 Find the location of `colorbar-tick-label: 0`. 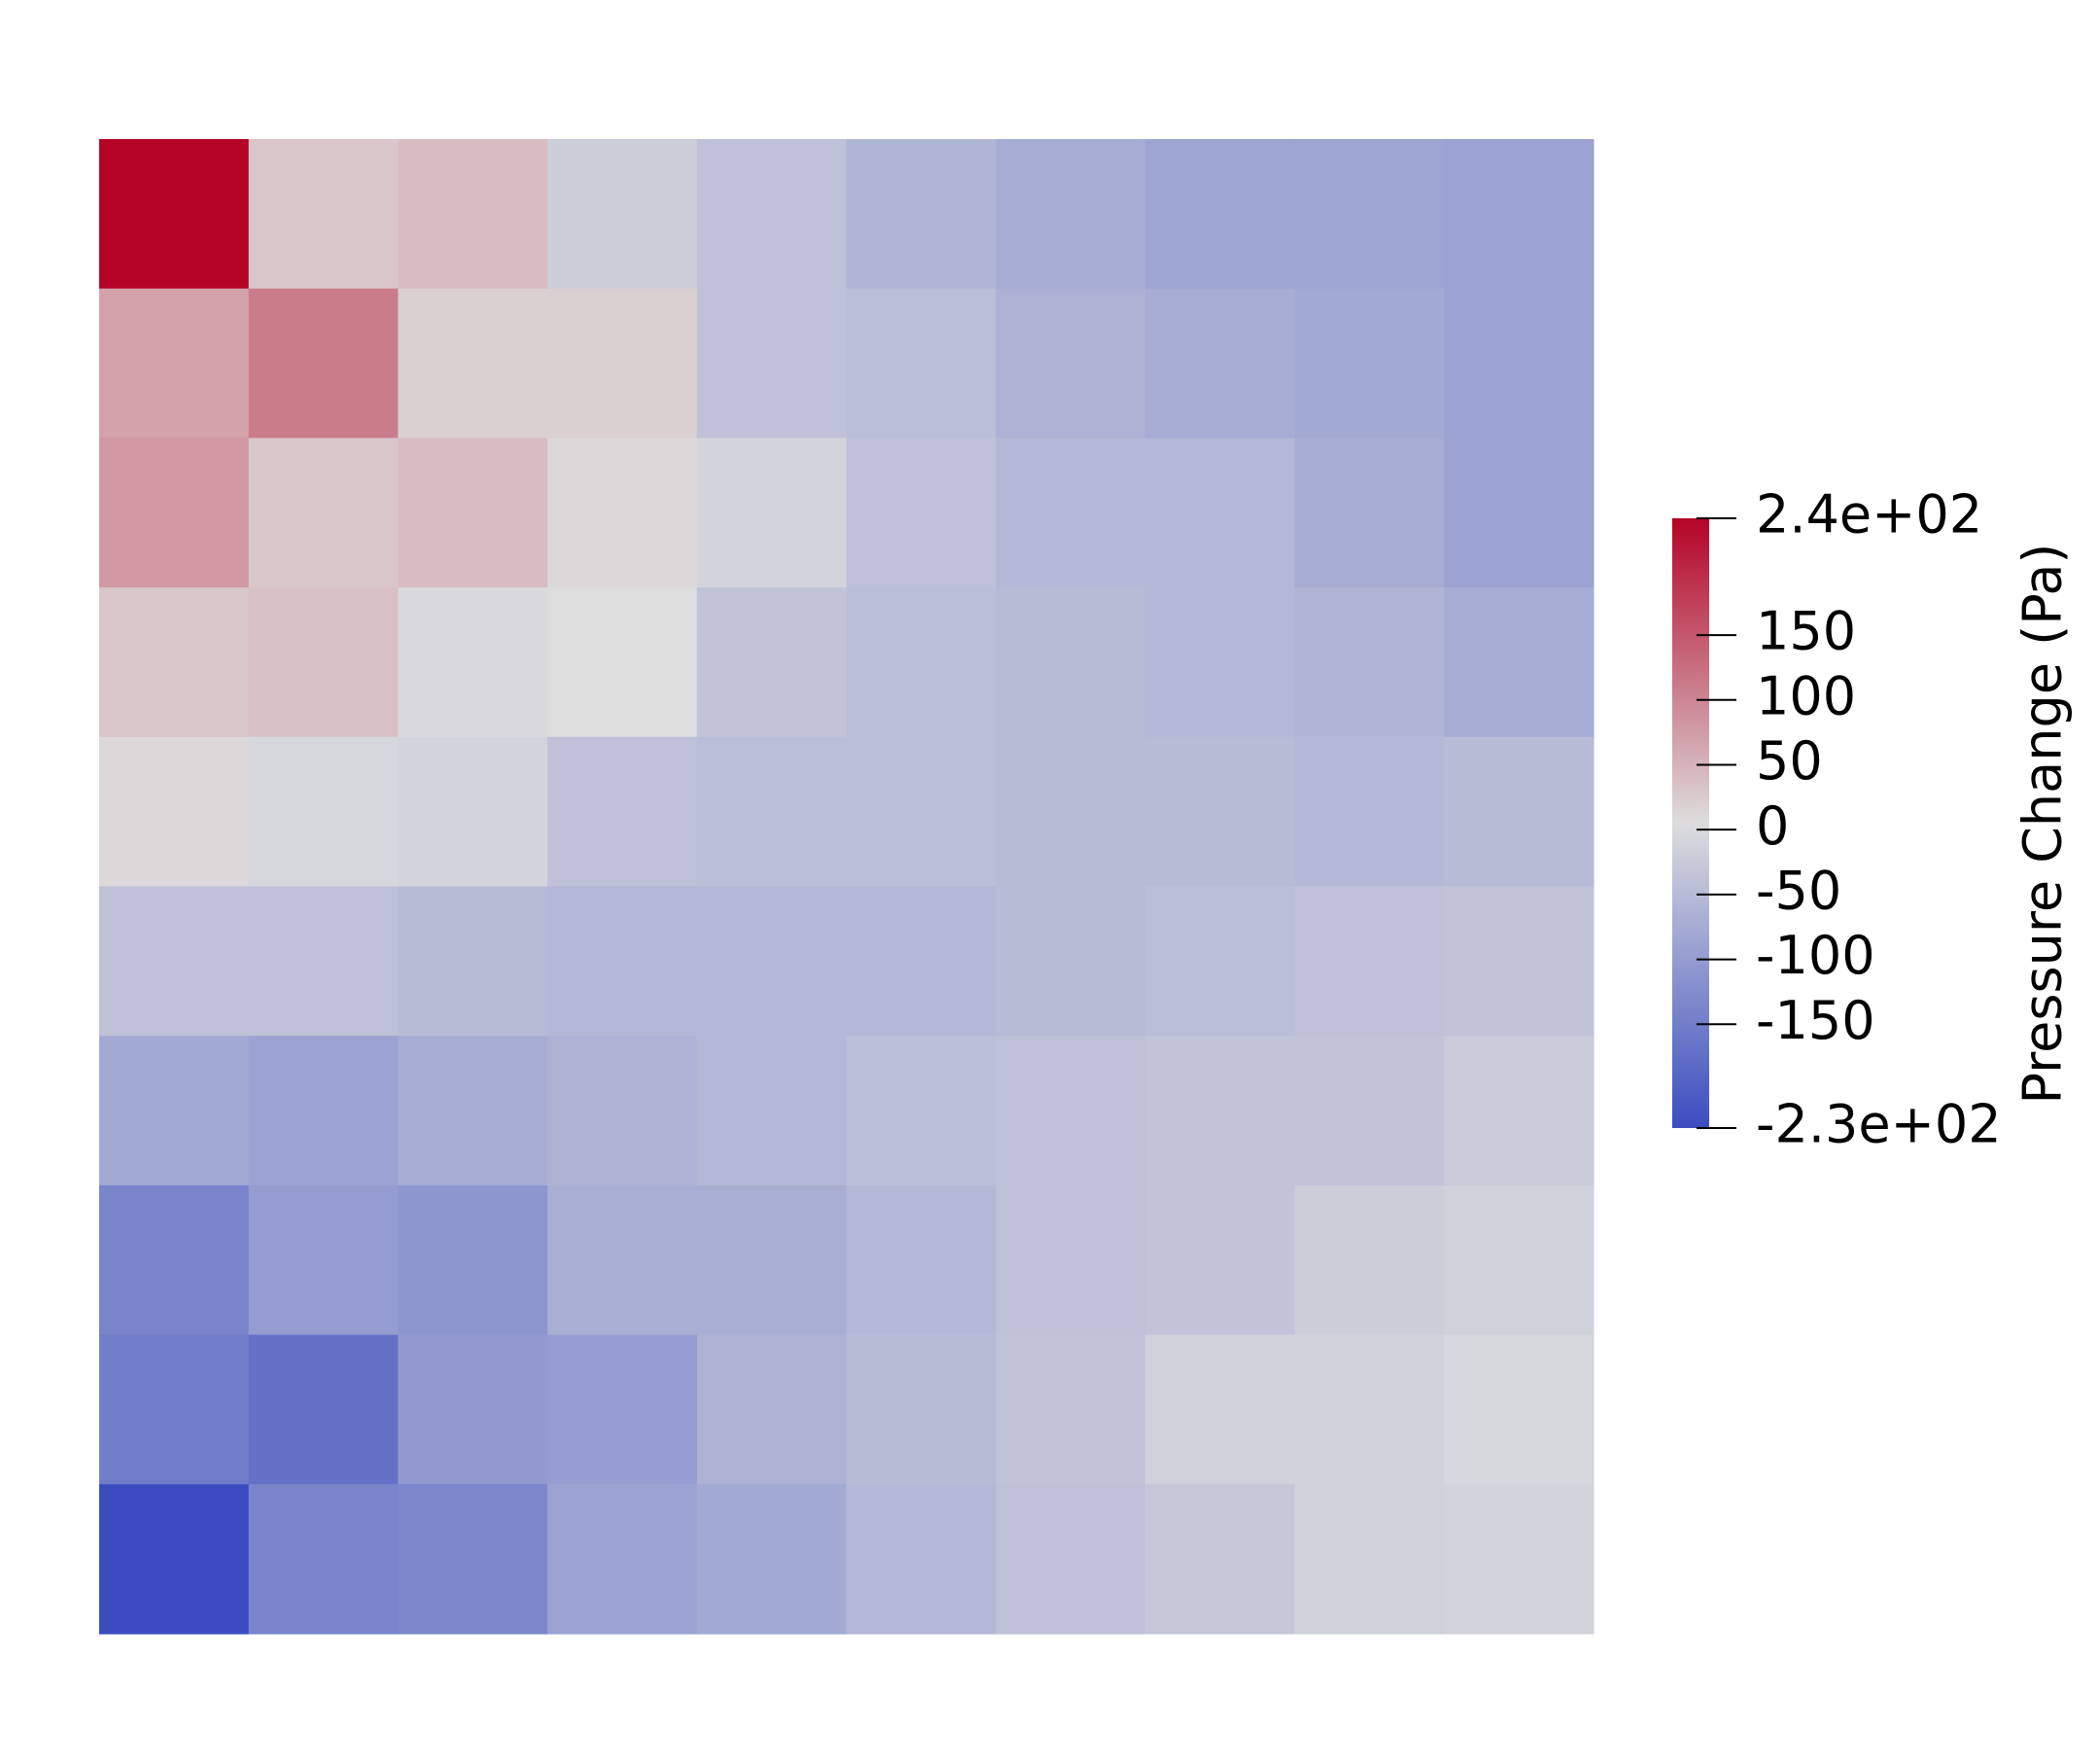

colorbar-tick-label: 0 is located at coordinates (1772, 826).